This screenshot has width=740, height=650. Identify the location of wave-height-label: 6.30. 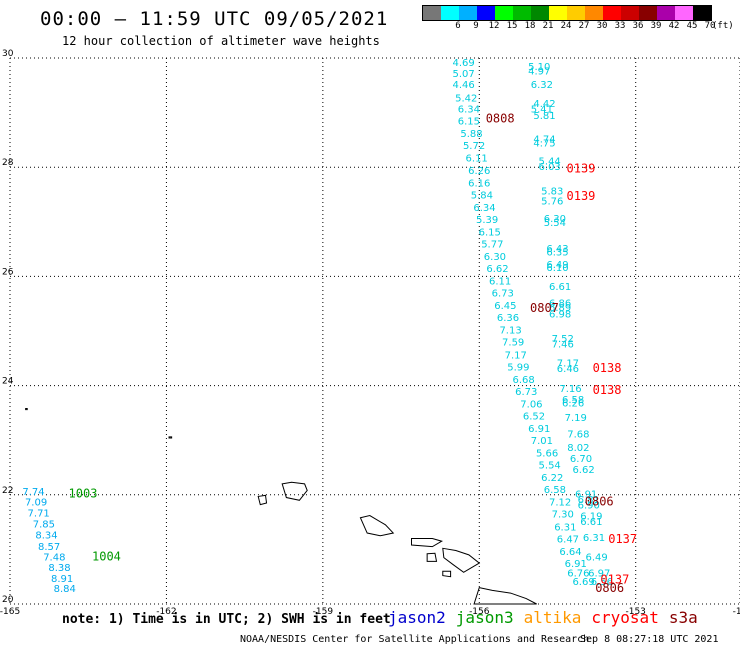
(495, 257).